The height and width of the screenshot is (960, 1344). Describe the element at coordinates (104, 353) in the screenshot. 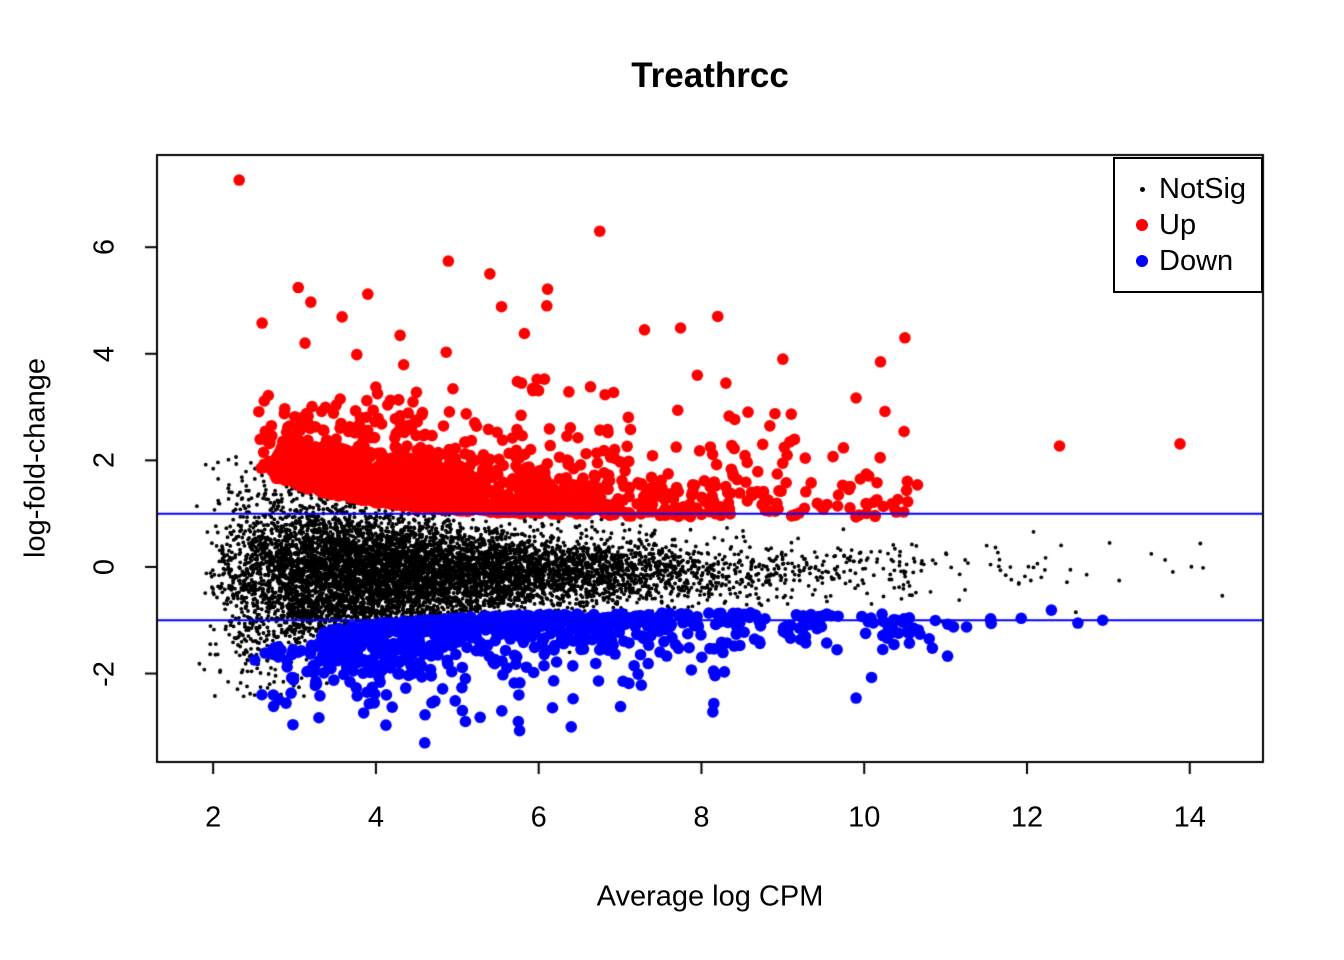

I see `y-tick-label: 4` at that location.